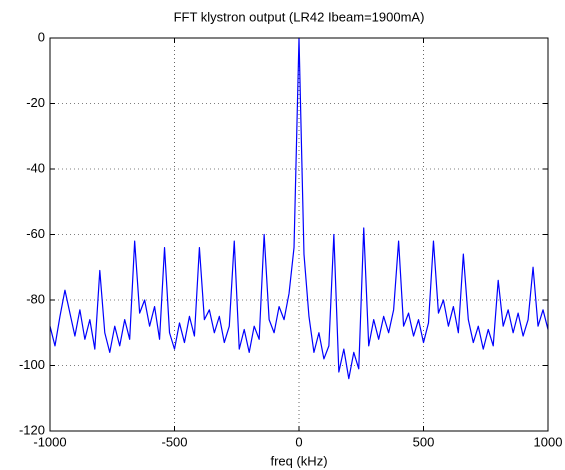 This screenshot has width=565, height=470. I want to click on y-tick-label: -120, so click(32, 429).